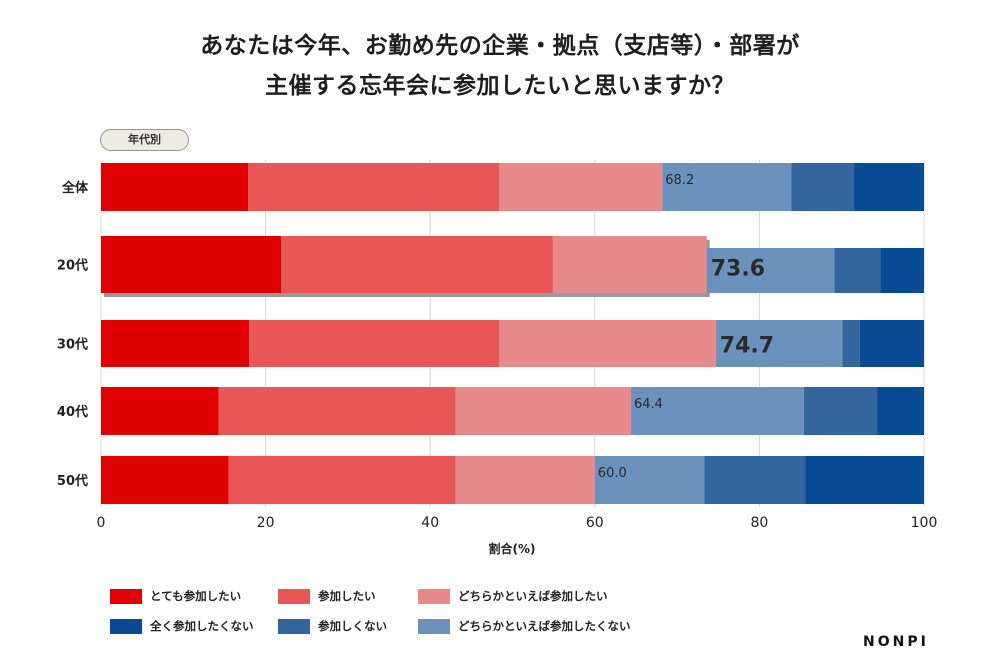  Describe the element at coordinates (72, 345) in the screenshot. I see `category-label: 30代` at that location.